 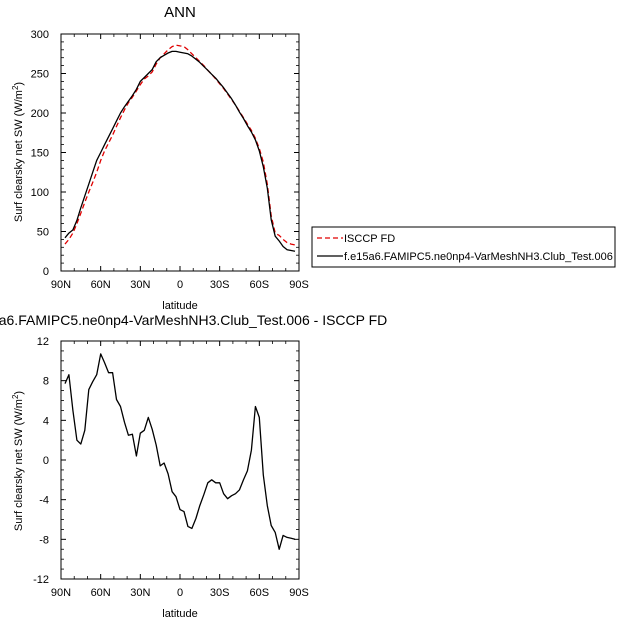 What do you see at coordinates (40, 193) in the screenshot?
I see `y-tick-label: 100` at bounding box center [40, 193].